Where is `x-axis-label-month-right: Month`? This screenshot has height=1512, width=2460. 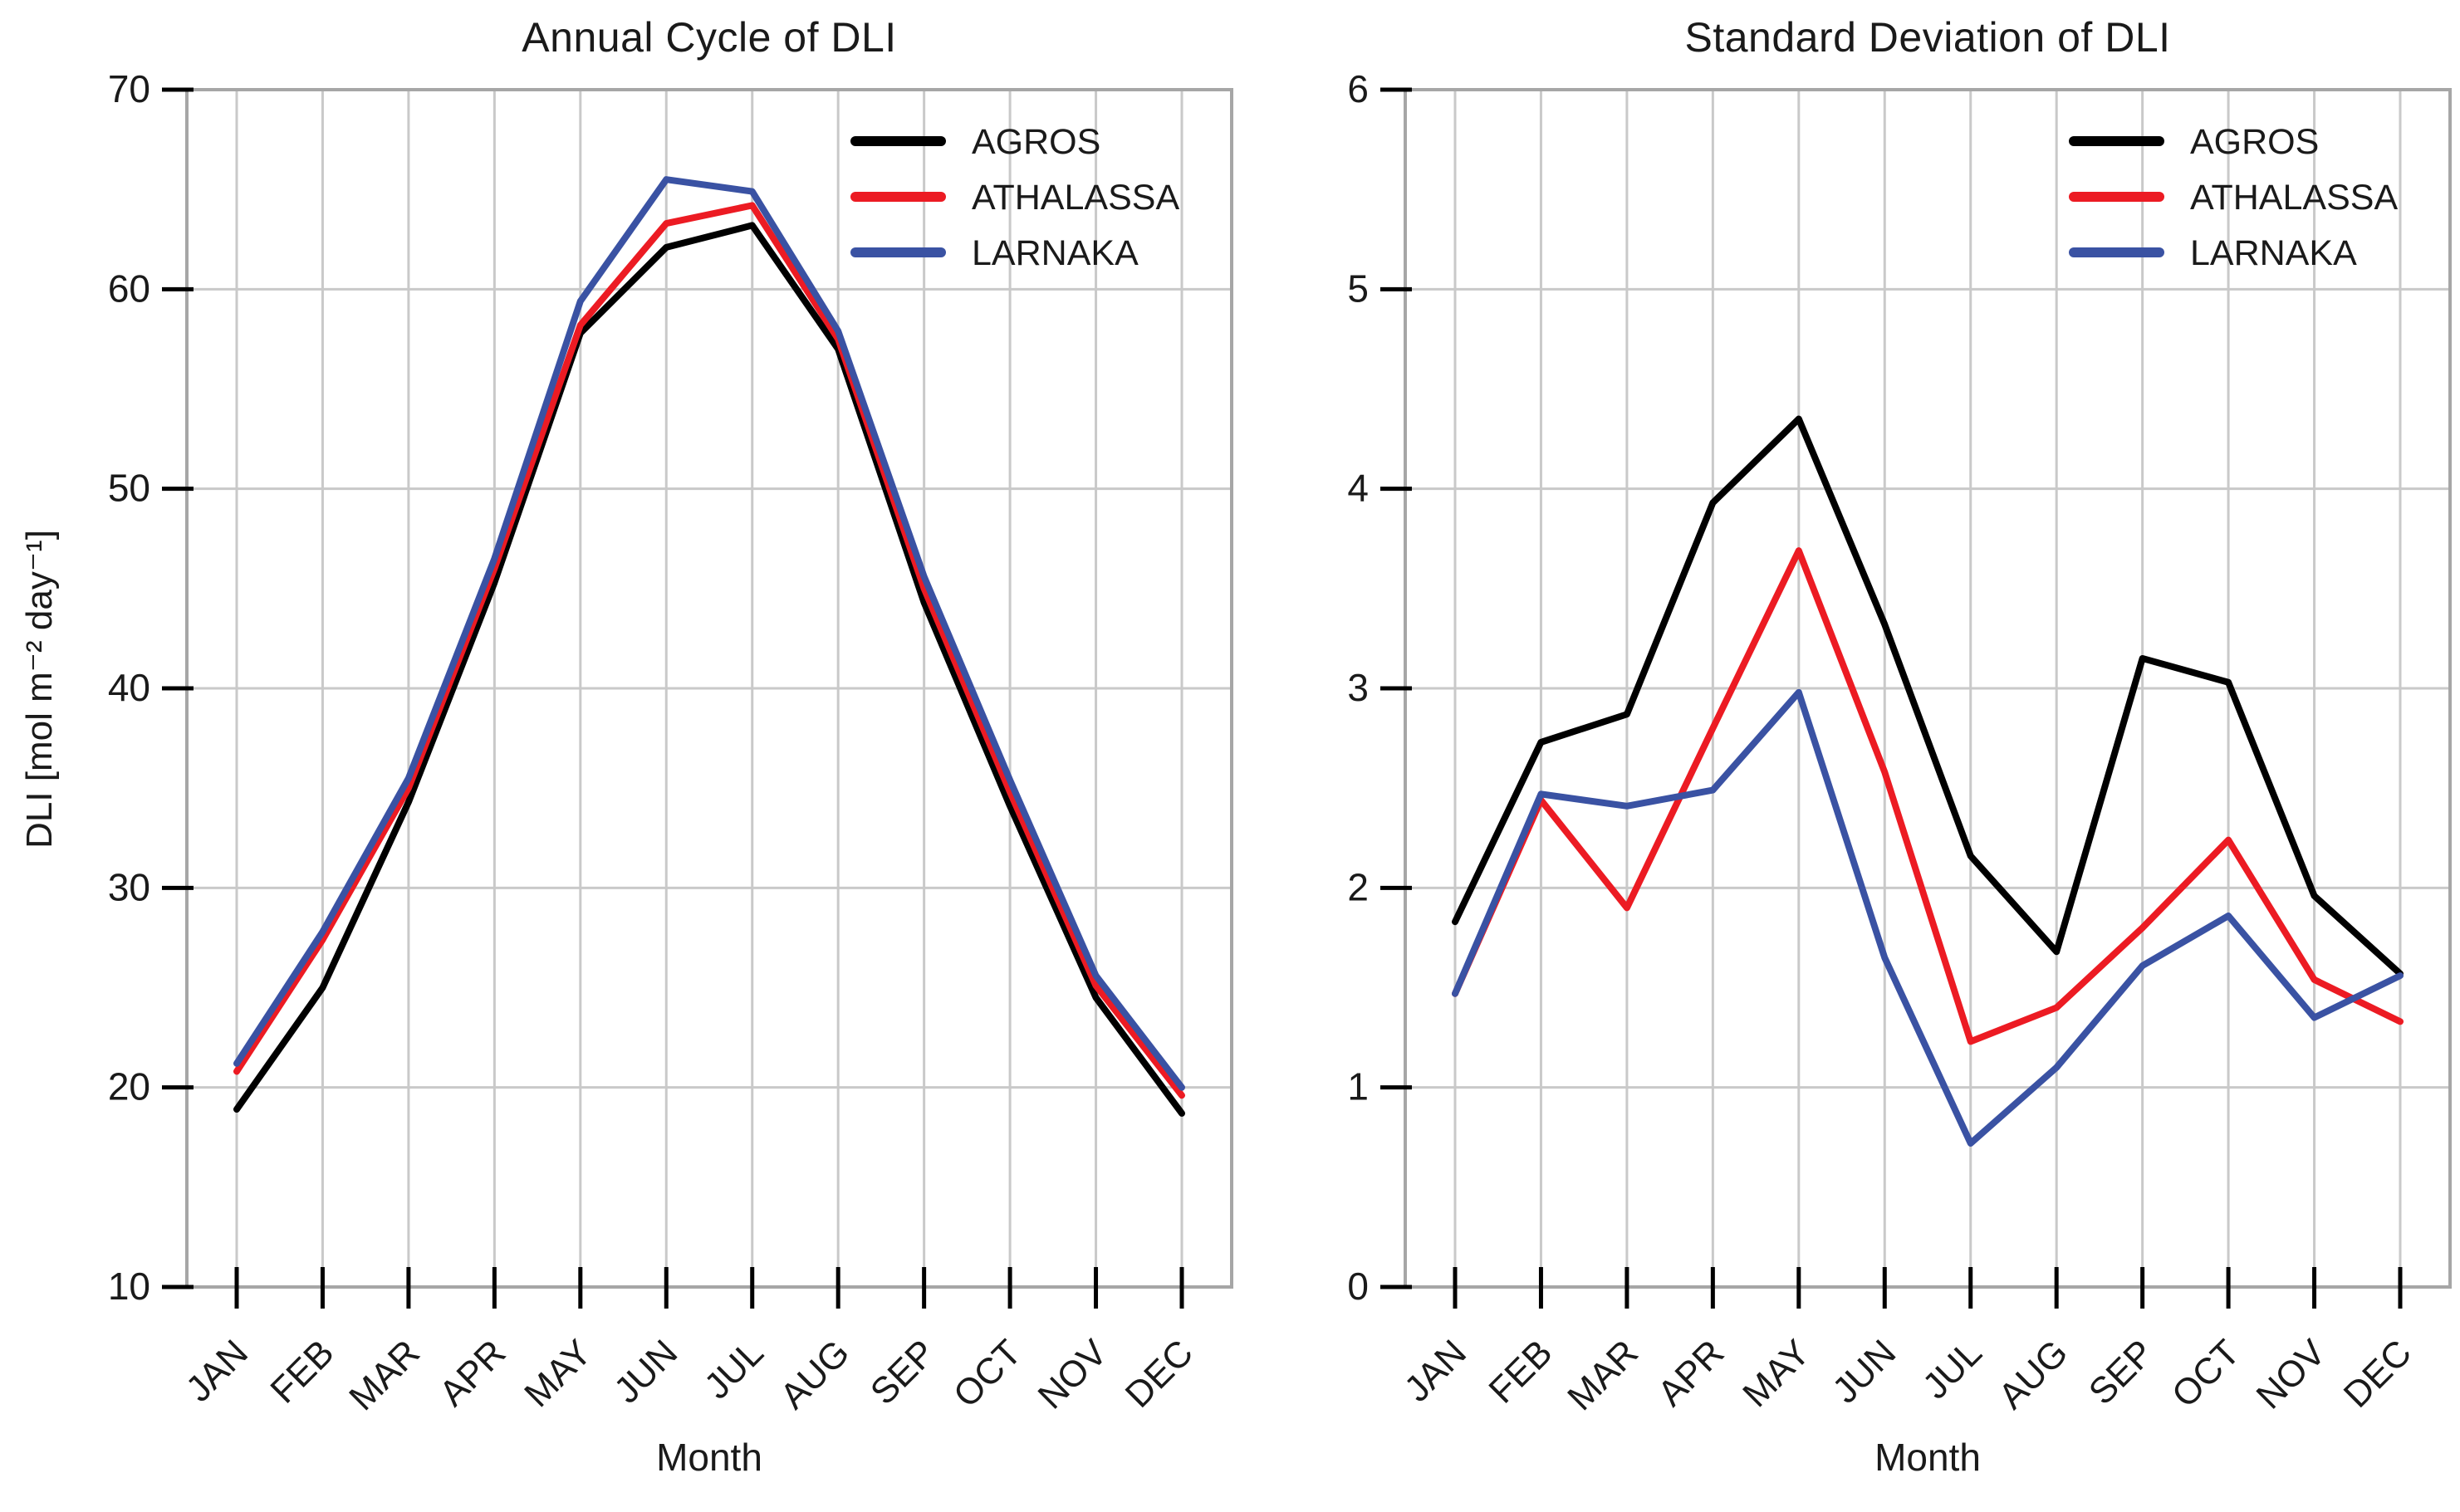
x-axis-label-month-right: Month is located at coordinates (1927, 1457).